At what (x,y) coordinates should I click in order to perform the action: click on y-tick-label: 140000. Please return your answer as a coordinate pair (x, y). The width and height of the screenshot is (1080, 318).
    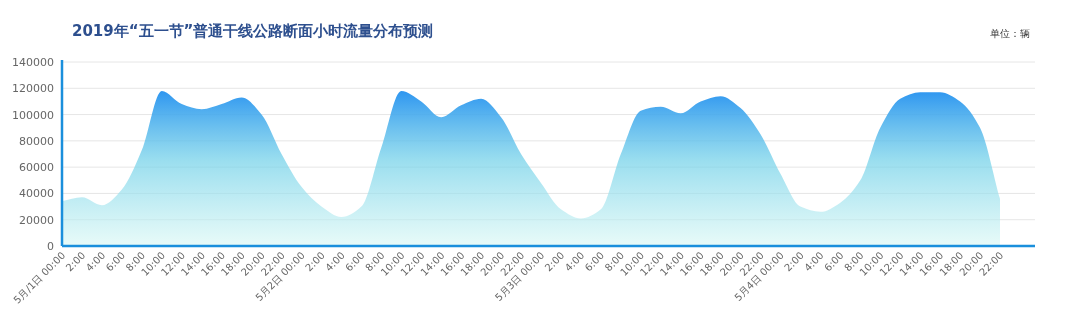
    Looking at the image, I should click on (33, 62).